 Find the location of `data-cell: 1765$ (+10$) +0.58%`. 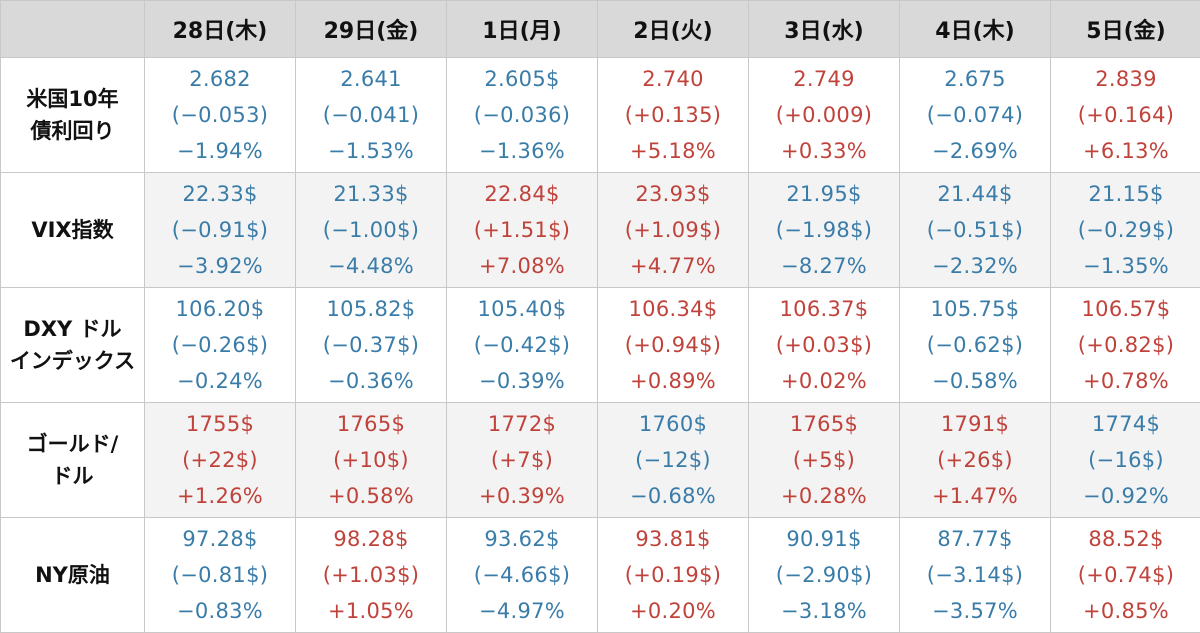

data-cell: 1765$ (+10$) +0.58% is located at coordinates (371, 460).